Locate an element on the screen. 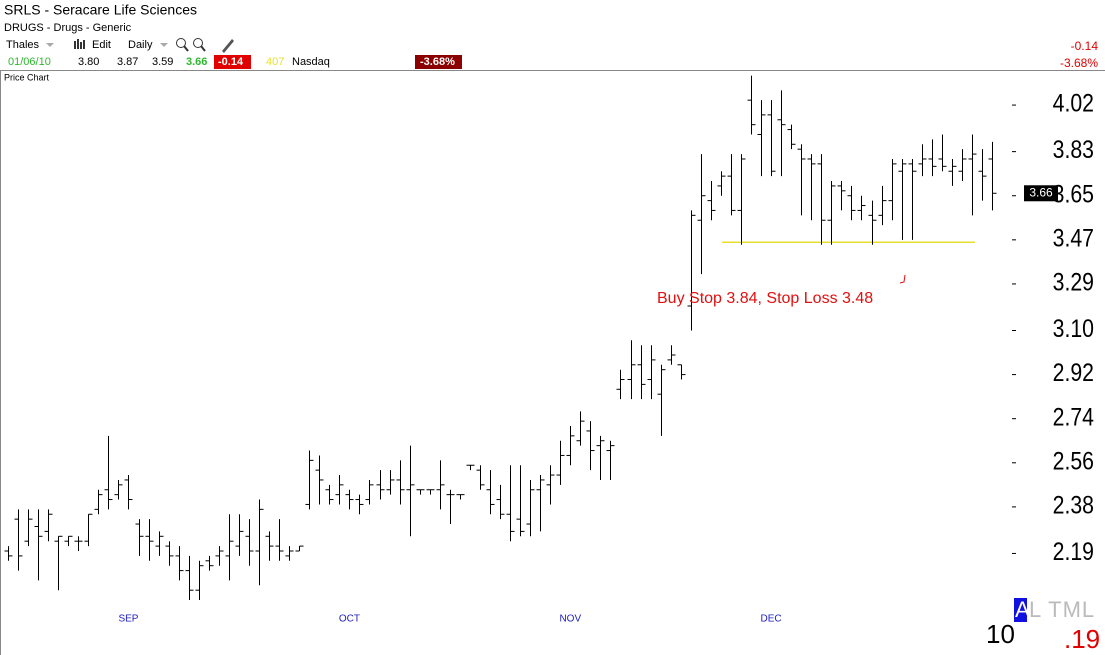 The height and width of the screenshot is (655, 1105). quote-volume: 407 is located at coordinates (275, 62).